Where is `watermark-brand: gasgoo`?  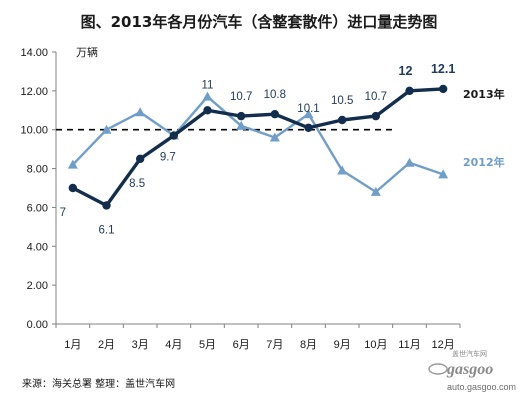
watermark-brand: gasgoo is located at coordinates (469, 369).